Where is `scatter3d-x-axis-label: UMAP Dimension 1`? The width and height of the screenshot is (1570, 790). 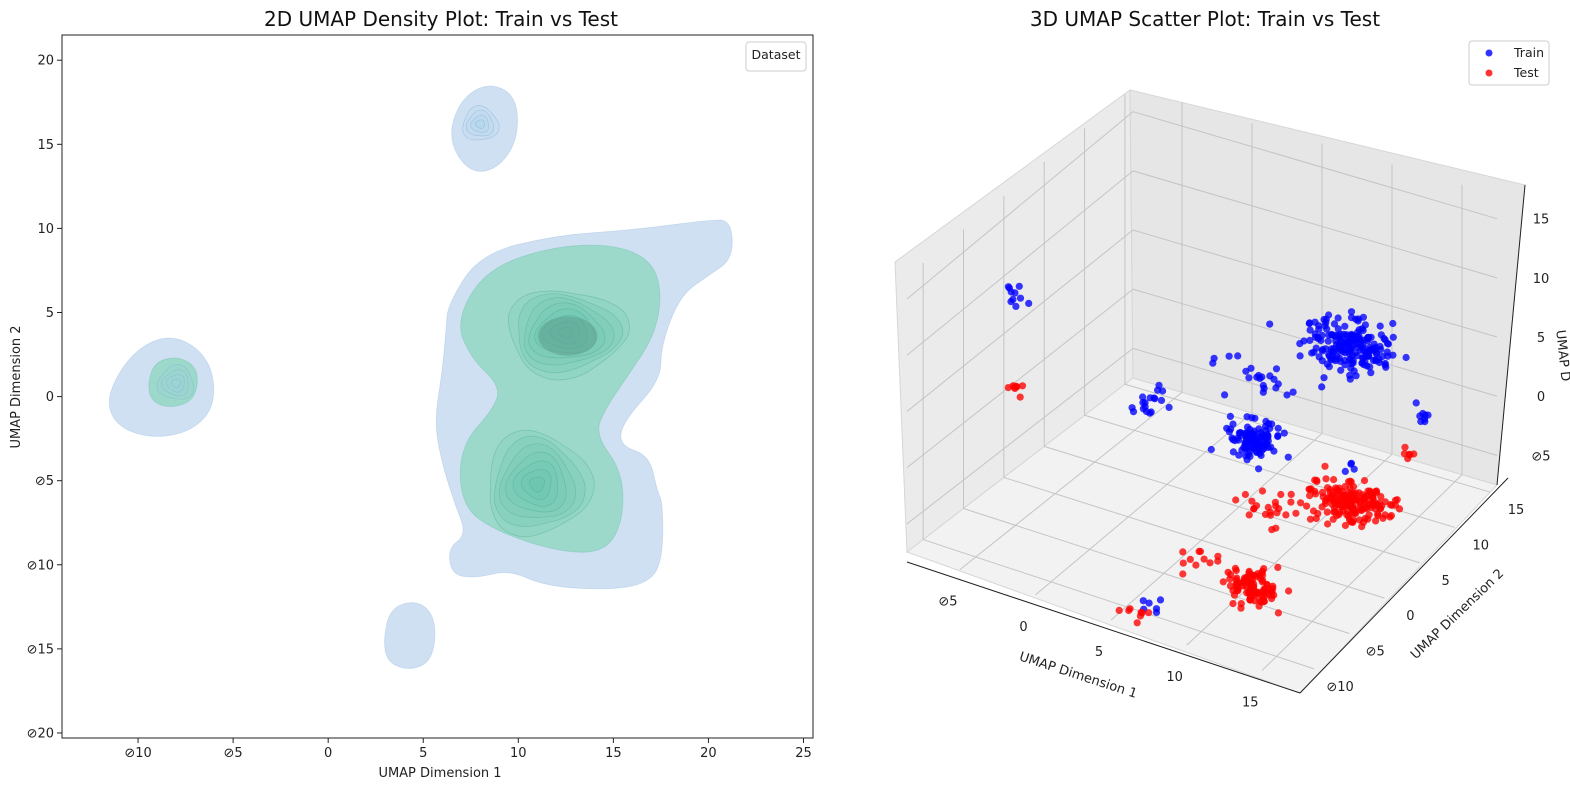
scatter3d-x-axis-label: UMAP Dimension 1 is located at coordinates (1078, 676).